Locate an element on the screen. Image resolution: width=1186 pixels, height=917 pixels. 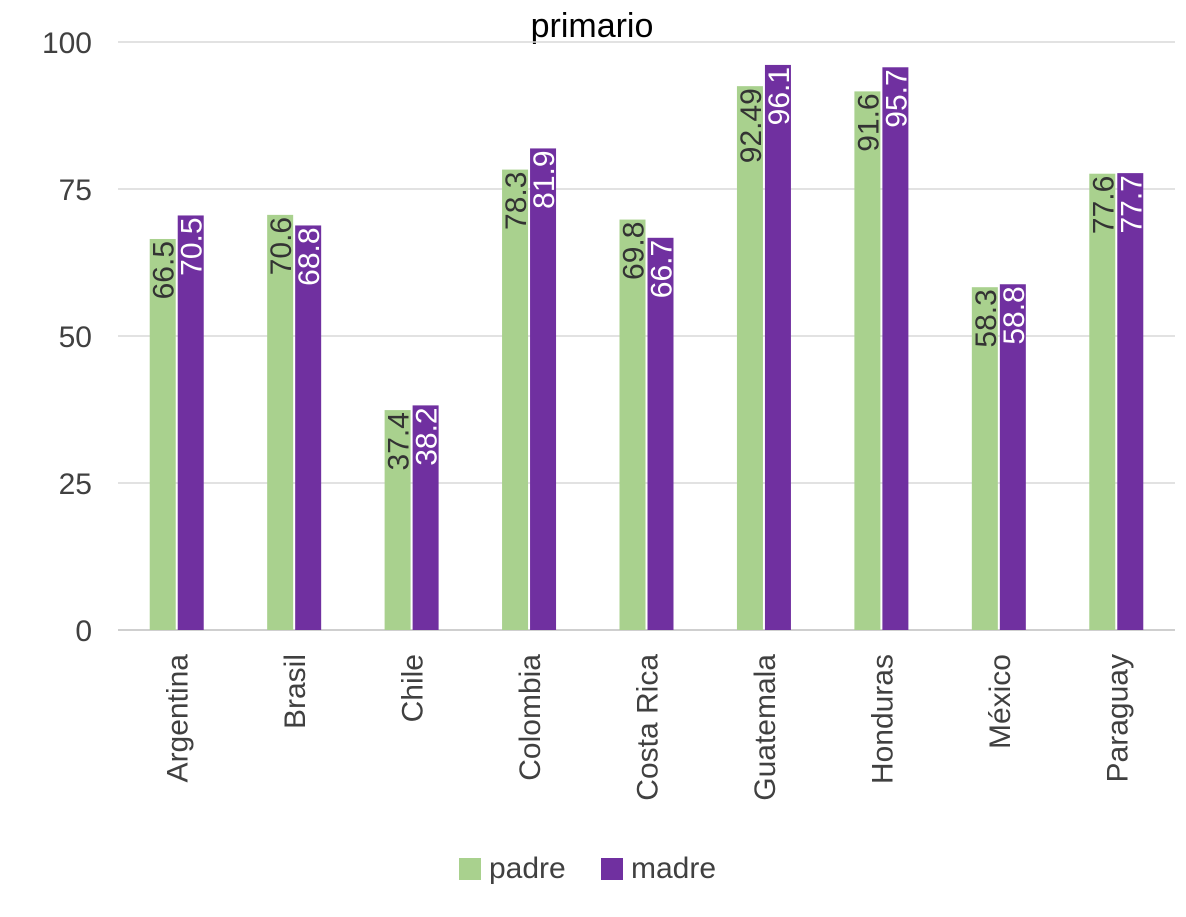
legend-swatch-madre is located at coordinates (612, 869).